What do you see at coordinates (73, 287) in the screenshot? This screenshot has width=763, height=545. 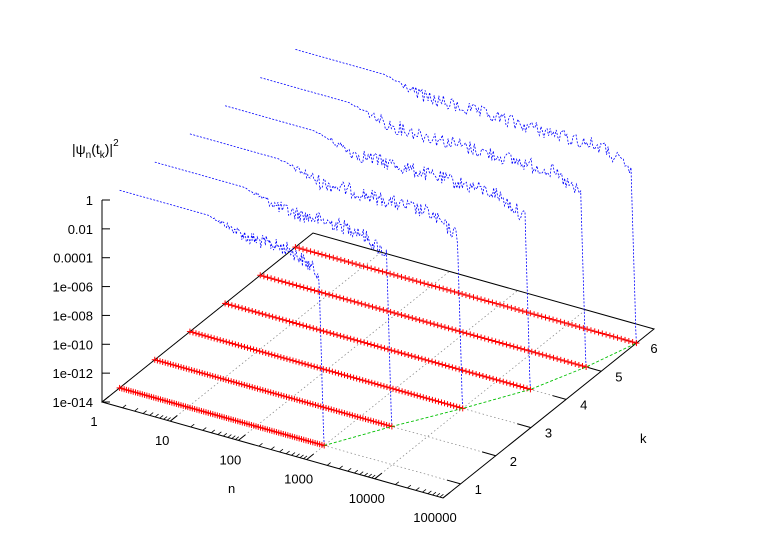 I see `z-tick-label: 1e-006` at bounding box center [73, 287].